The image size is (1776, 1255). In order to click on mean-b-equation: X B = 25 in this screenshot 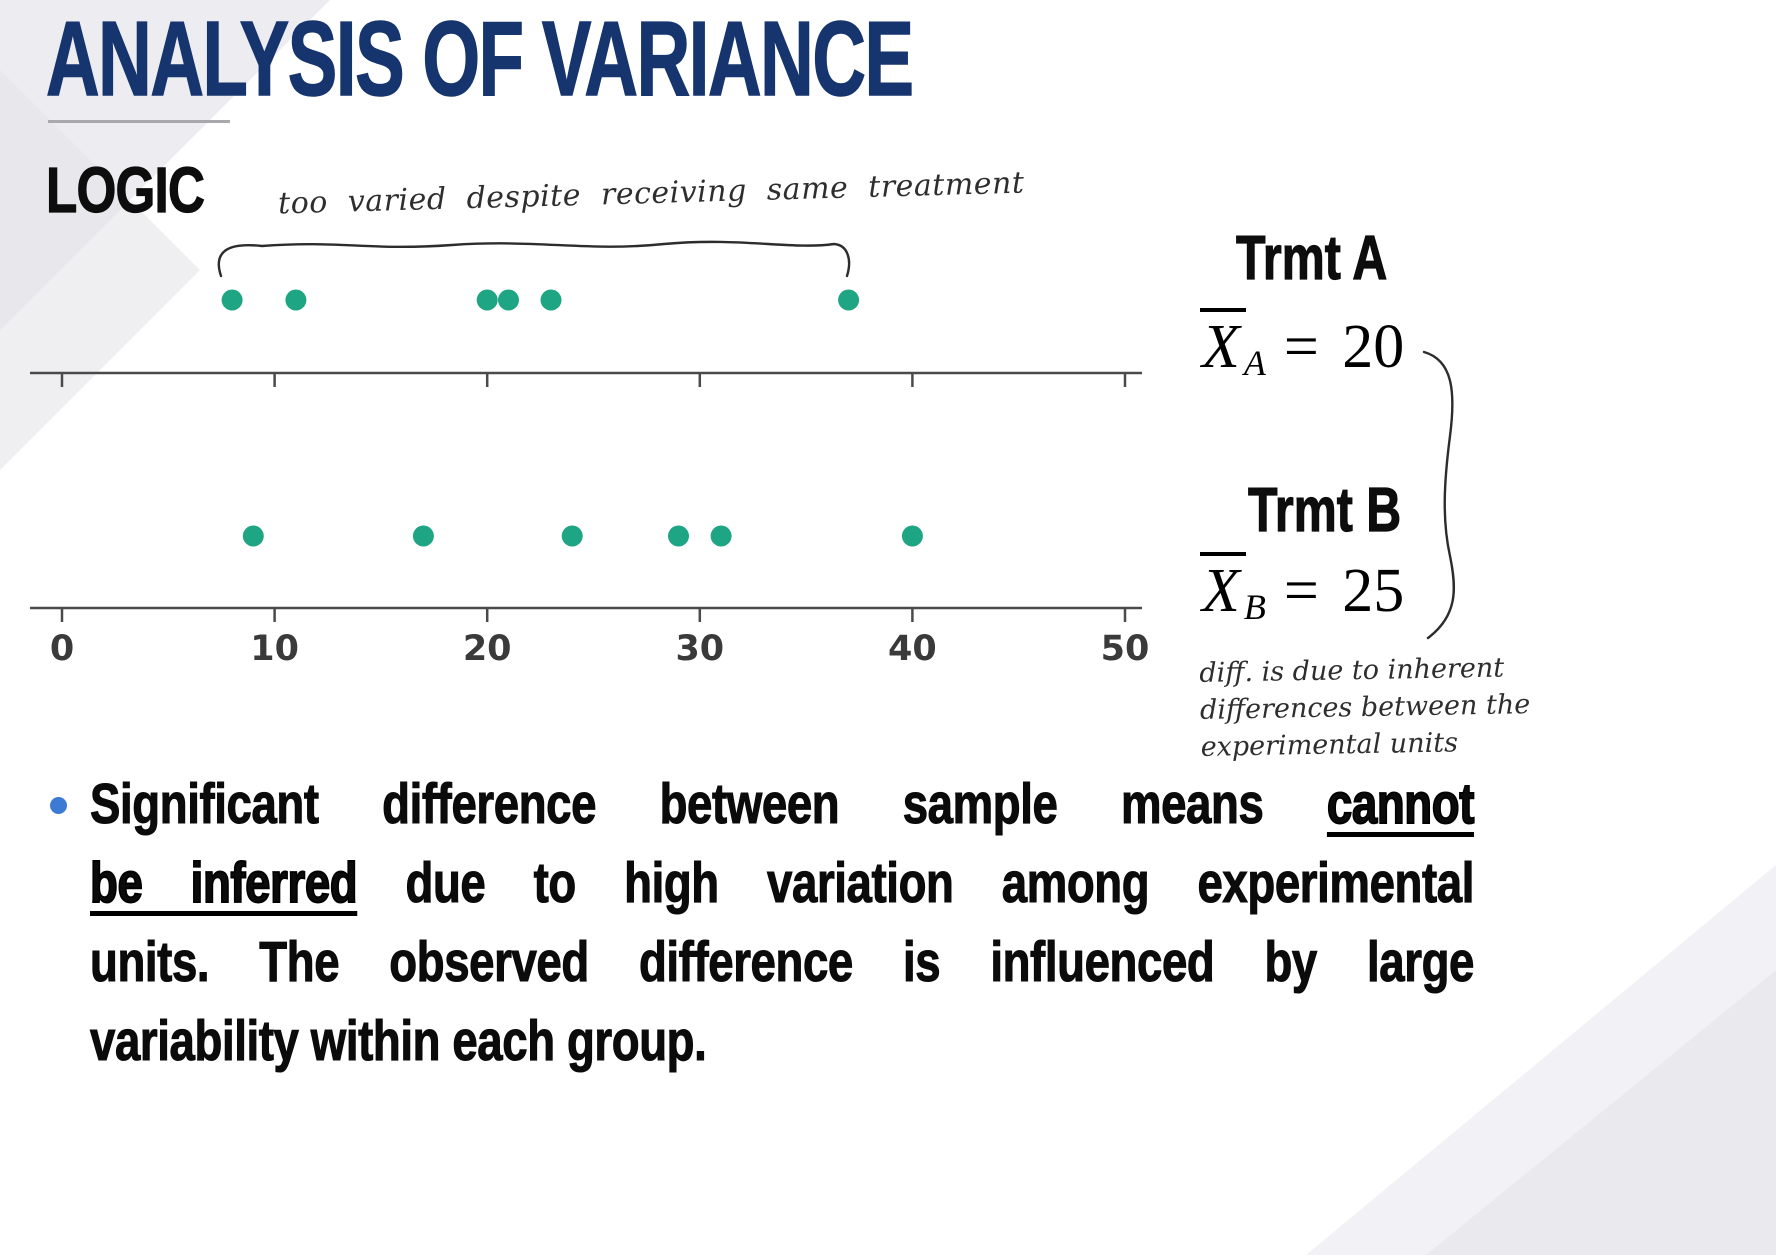, I will do `click(1302, 588)`.